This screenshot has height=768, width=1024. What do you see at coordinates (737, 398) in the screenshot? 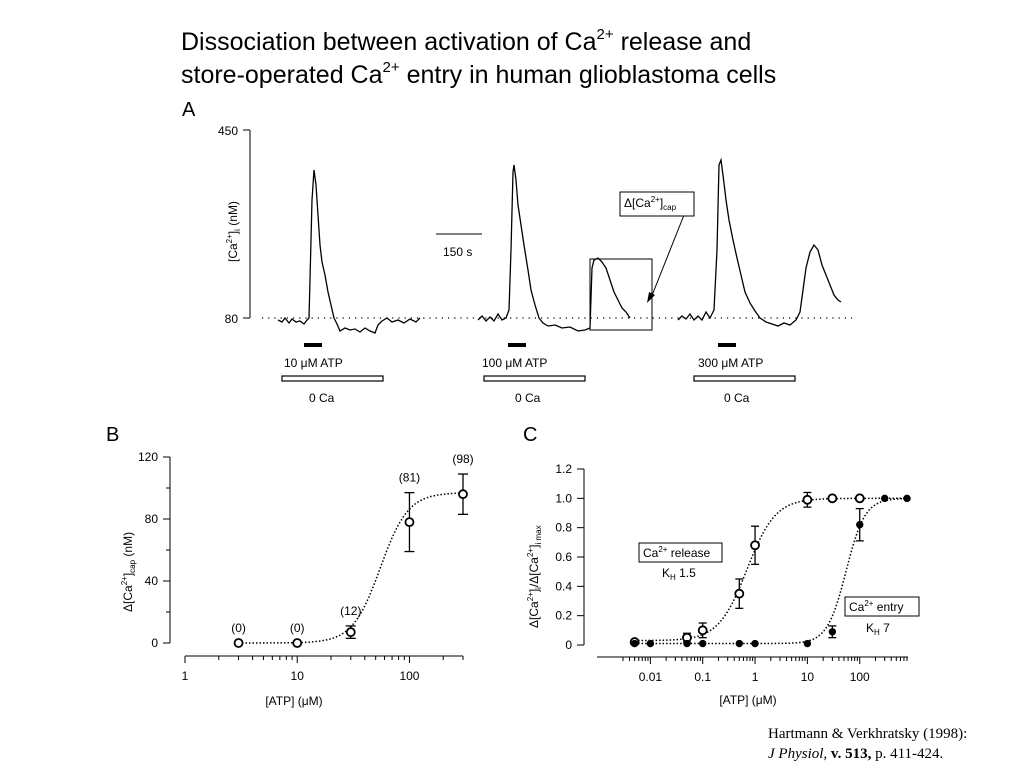
I see `zero-ca-label-3: 0 Ca` at bounding box center [737, 398].